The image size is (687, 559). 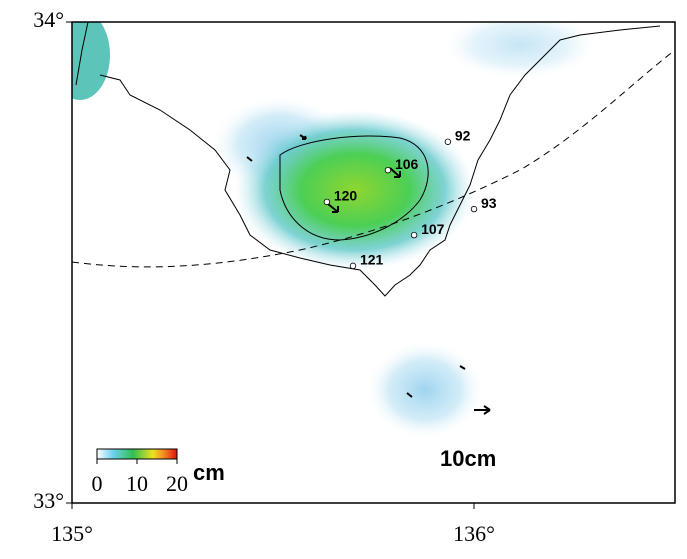 I want to click on contour, so click(x=354, y=188).